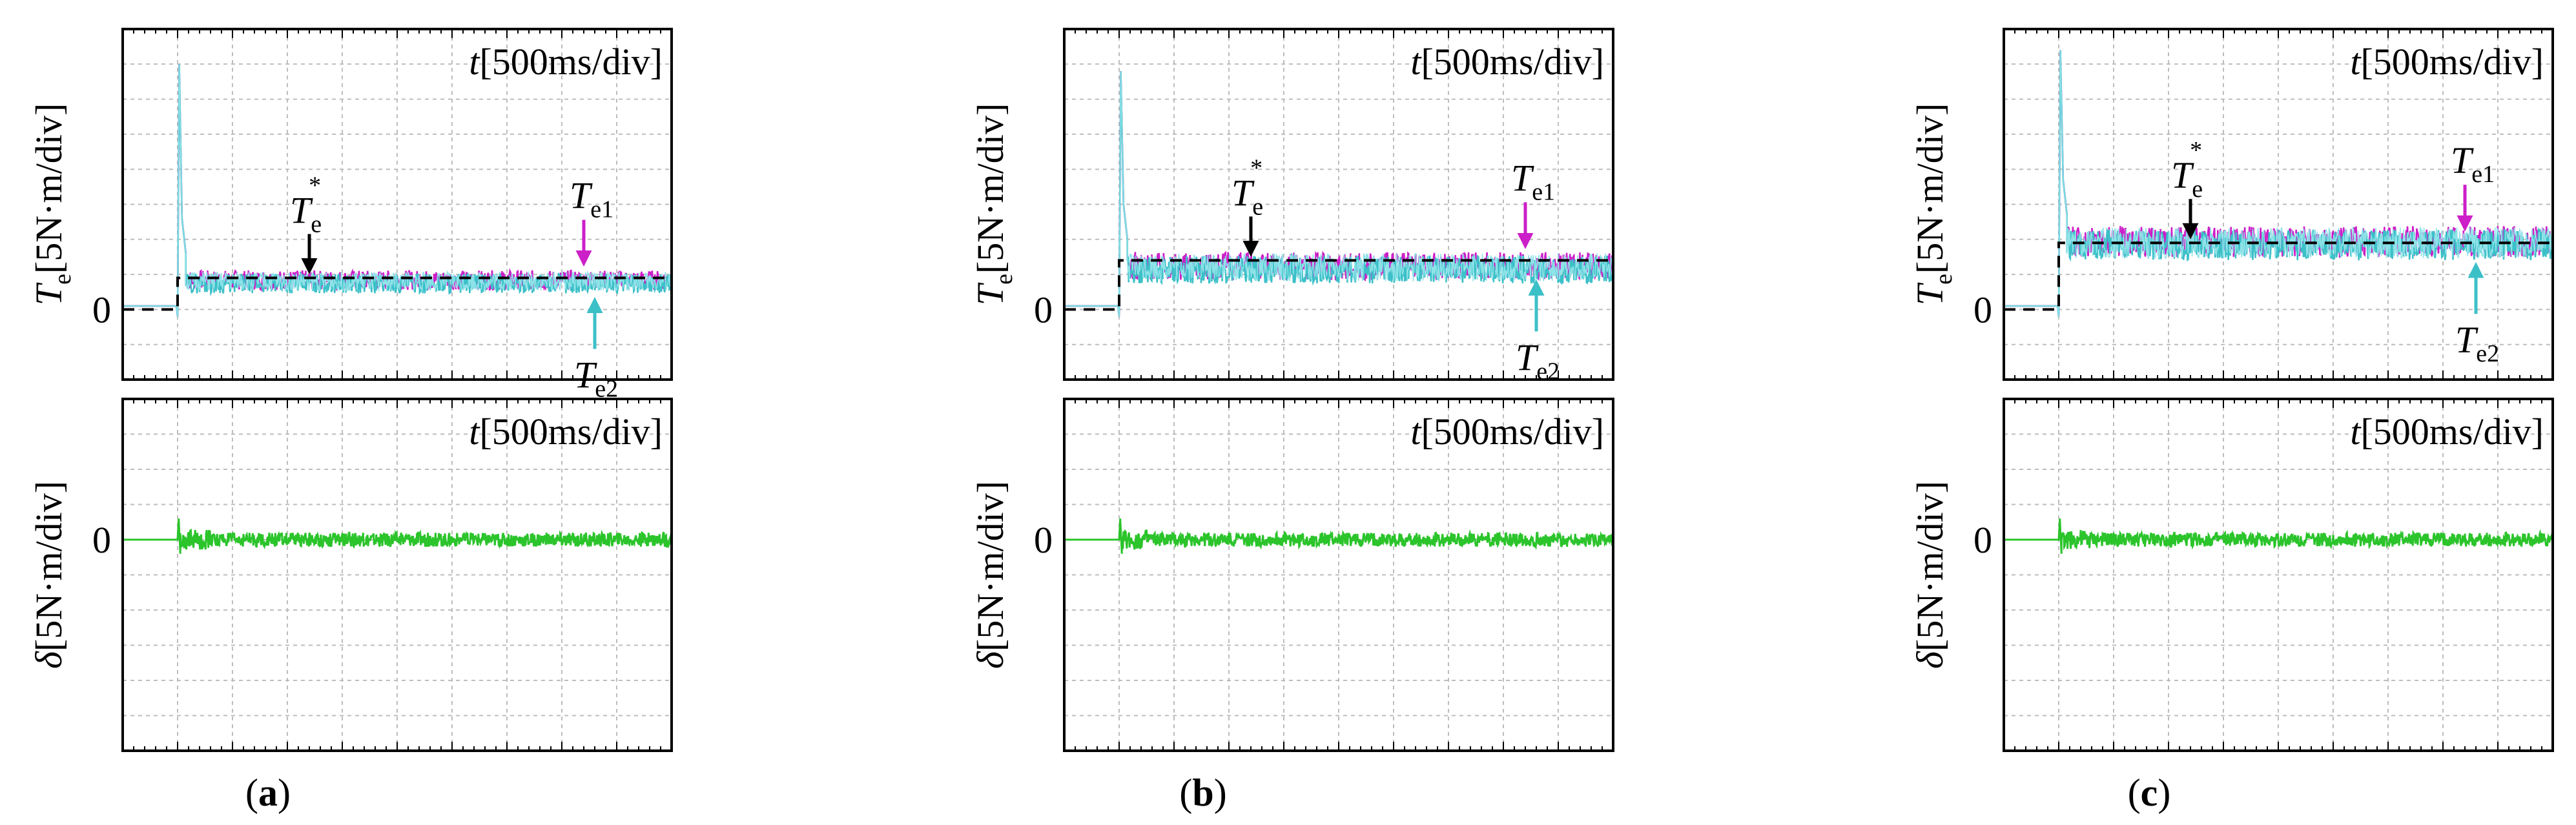 The height and width of the screenshot is (825, 2576). I want to click on caption-label: b, so click(1202, 792).